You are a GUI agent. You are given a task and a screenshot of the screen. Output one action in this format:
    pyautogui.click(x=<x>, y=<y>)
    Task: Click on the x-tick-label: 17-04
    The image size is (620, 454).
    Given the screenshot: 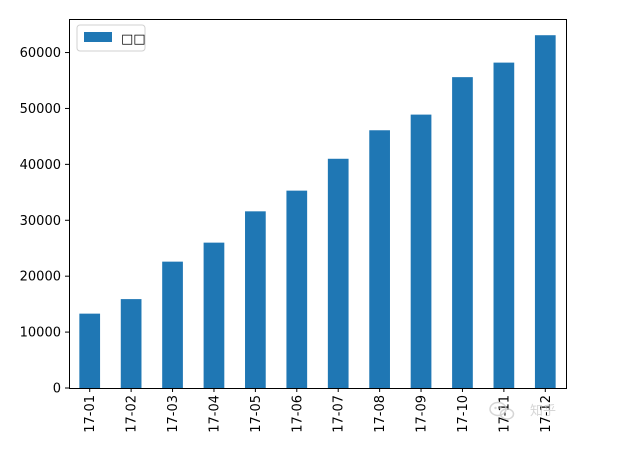 What is the action you would take?
    pyautogui.click(x=214, y=414)
    